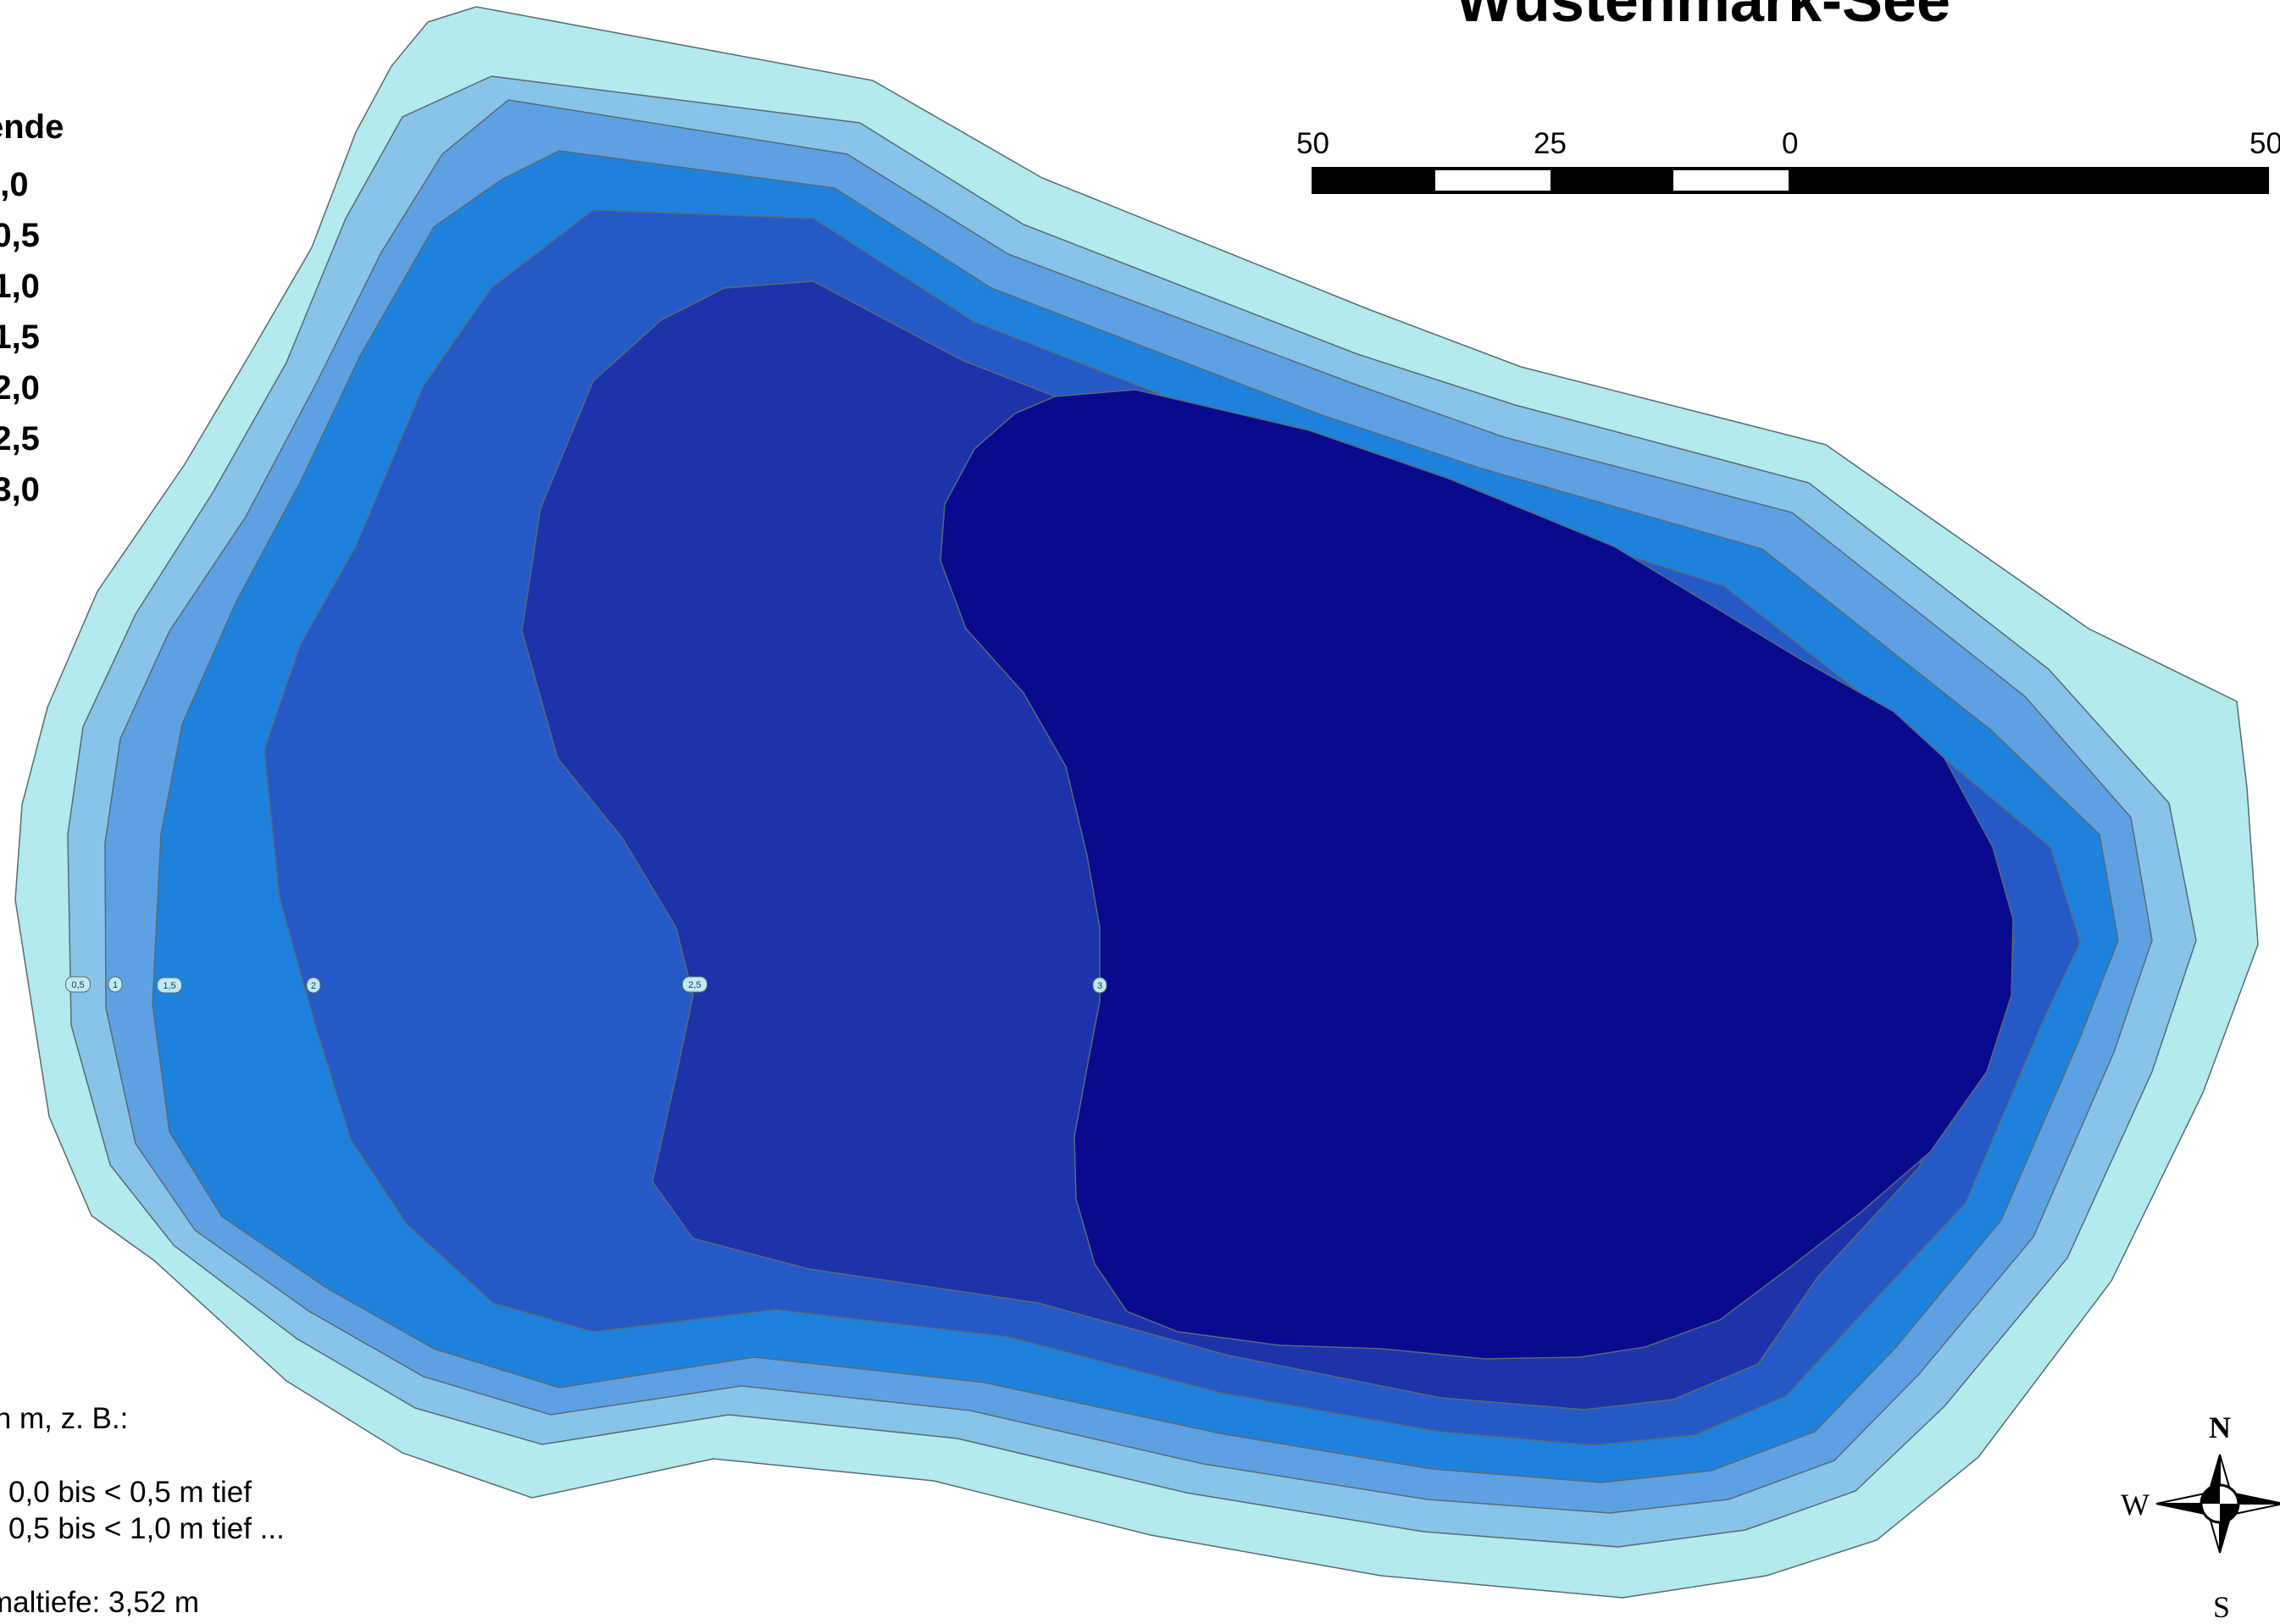  What do you see at coordinates (2200, 1517) in the screenshot?
I see `compass-rose: N W S` at bounding box center [2200, 1517].